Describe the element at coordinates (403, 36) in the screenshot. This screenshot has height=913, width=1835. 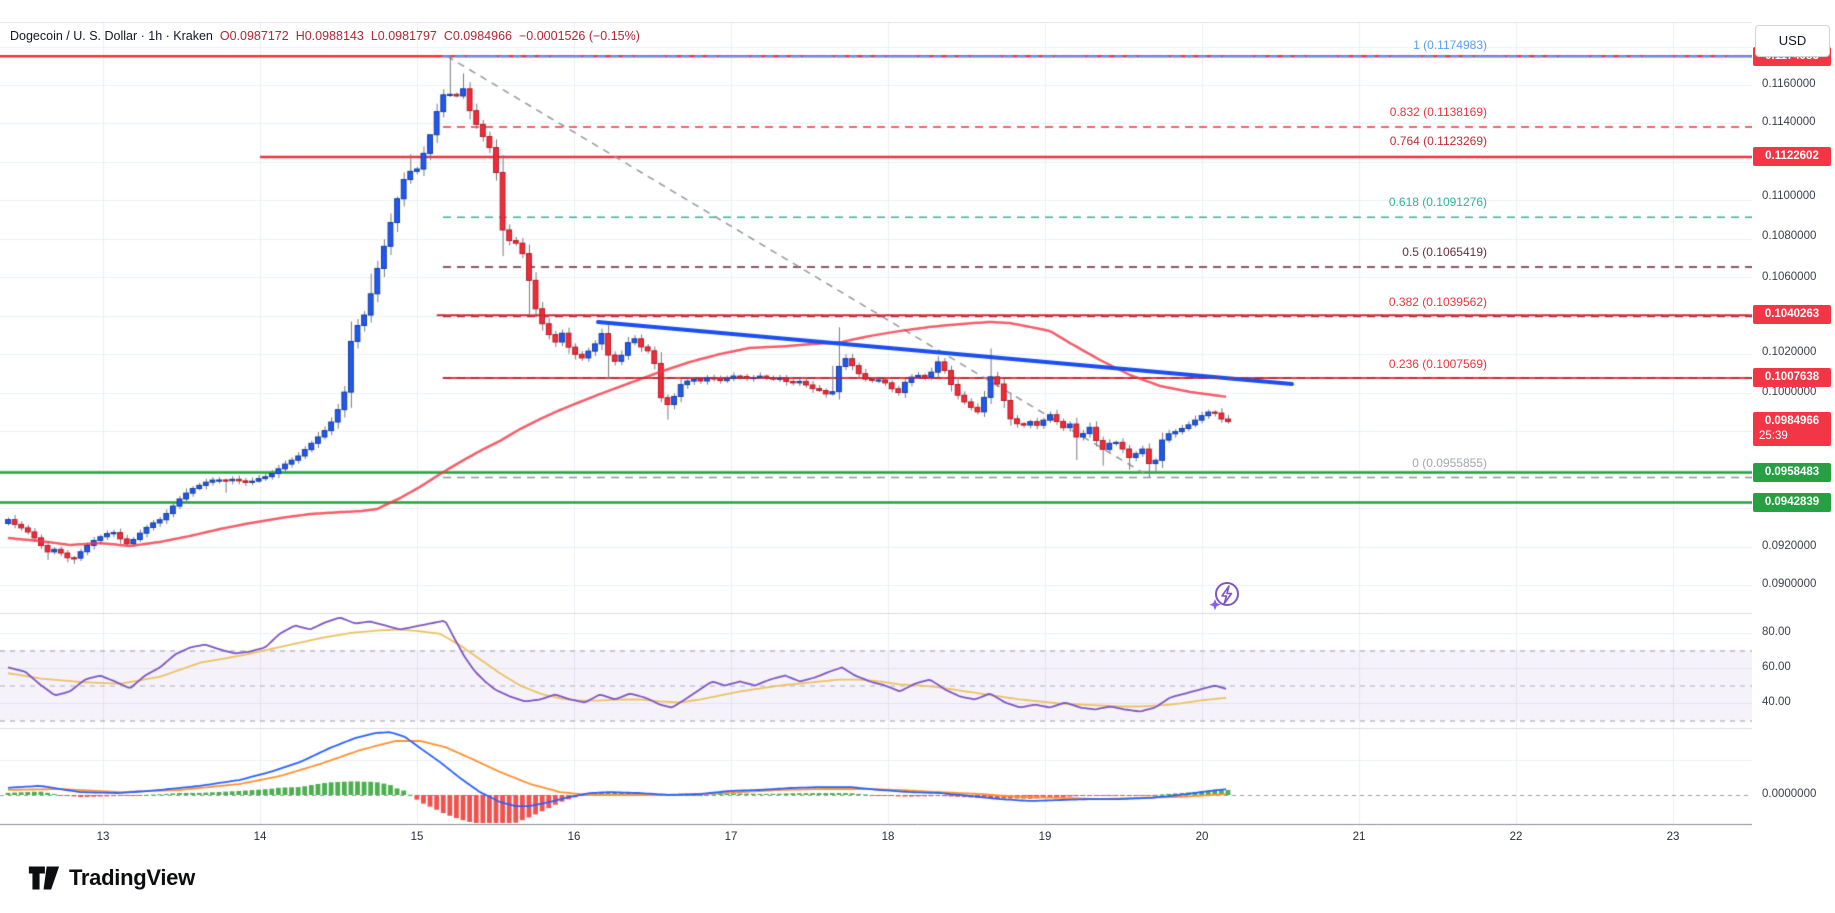
I see `ohlc-value: L0.0981797` at that location.